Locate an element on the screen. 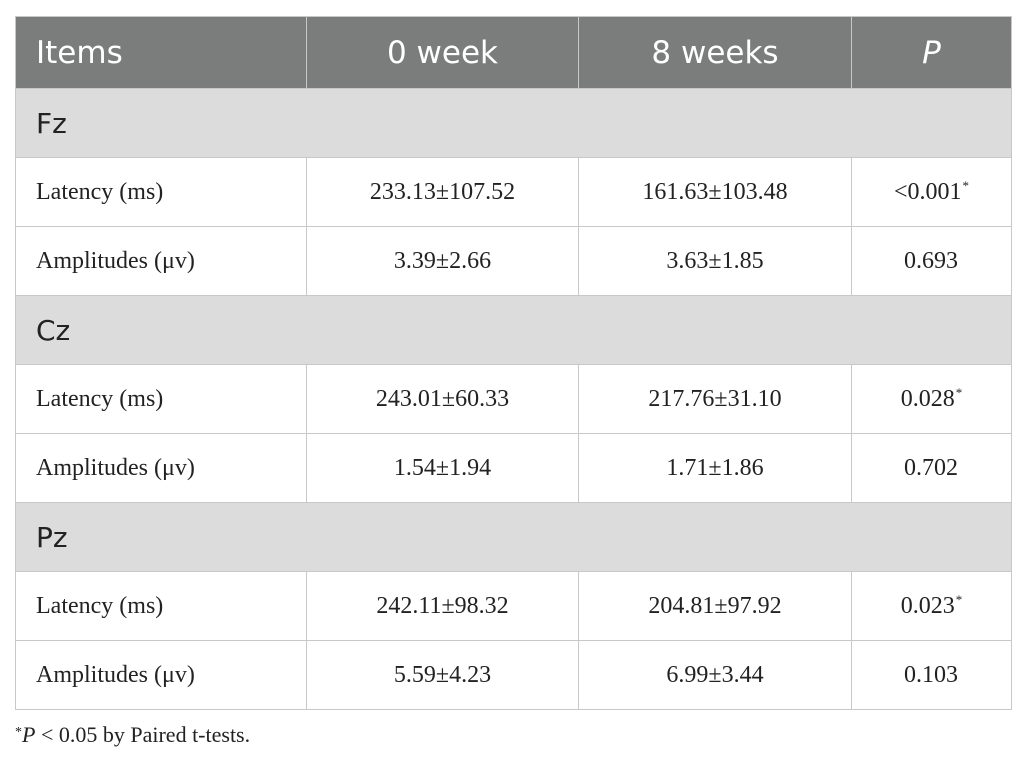 The image size is (1026, 767). value-8-weeks: 6.99±3.44 is located at coordinates (715, 675).